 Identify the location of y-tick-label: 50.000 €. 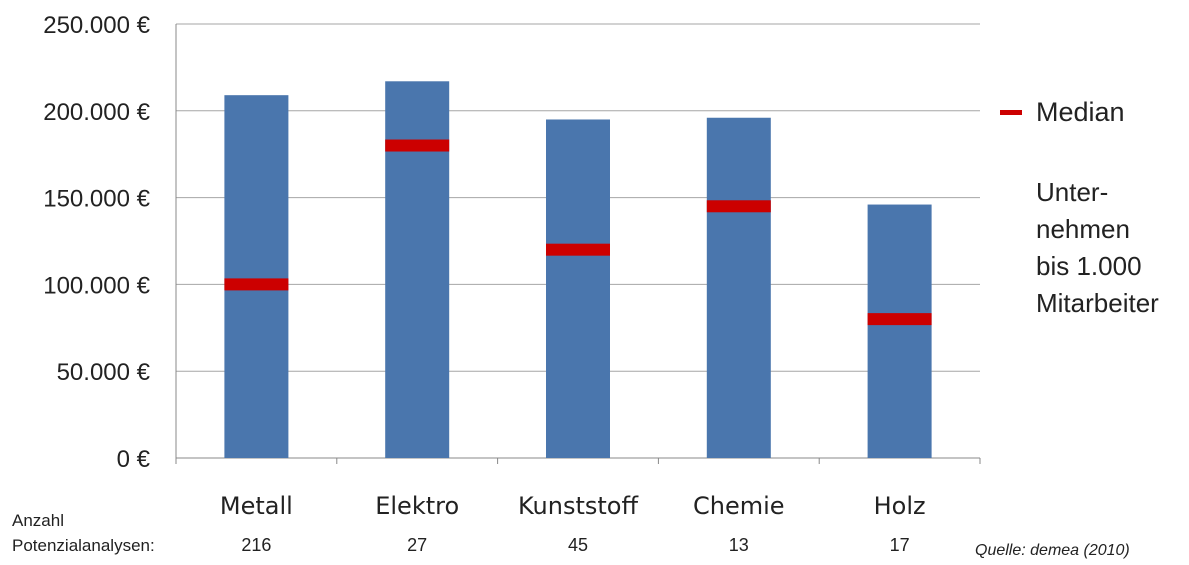
(104, 372).